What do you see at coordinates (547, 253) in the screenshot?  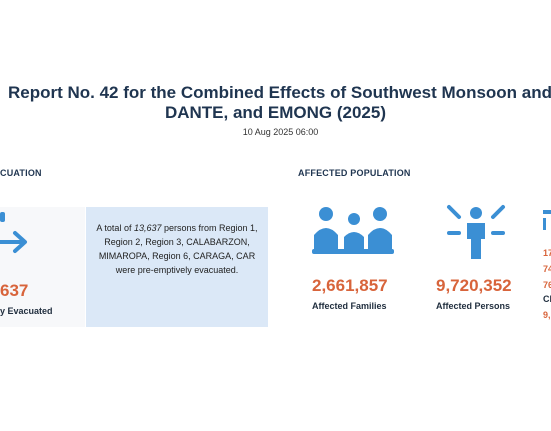 I see `right-text: 17` at bounding box center [547, 253].